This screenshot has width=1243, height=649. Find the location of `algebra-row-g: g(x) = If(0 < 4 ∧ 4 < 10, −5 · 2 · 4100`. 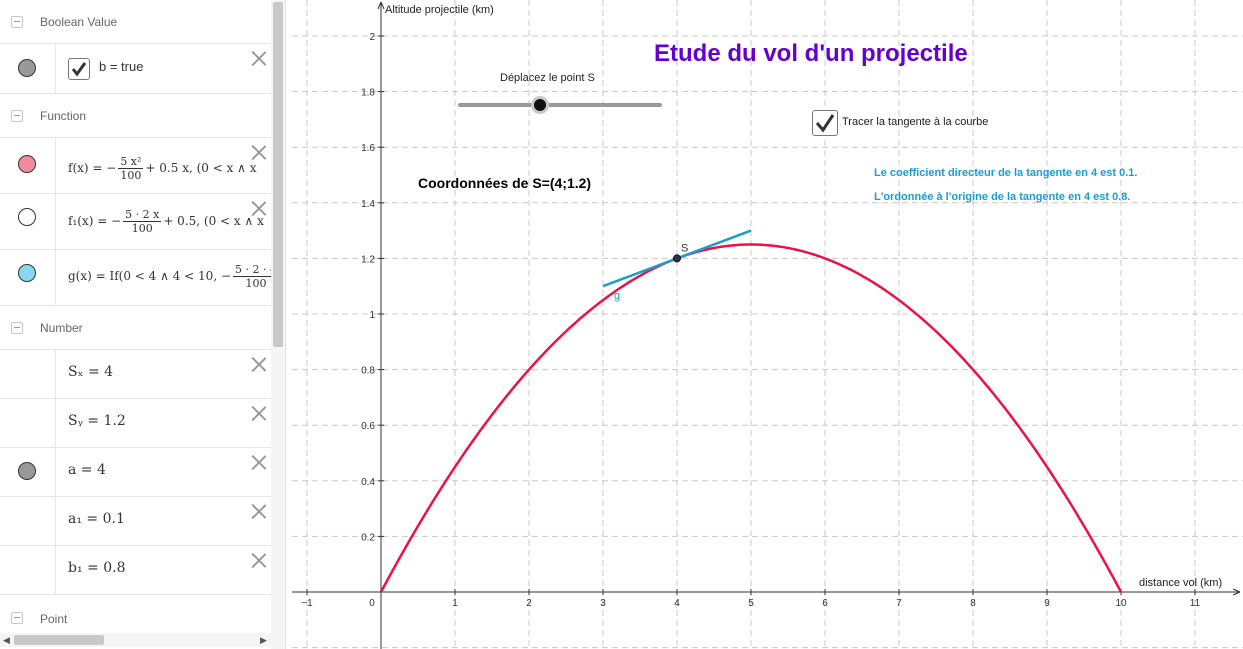

algebra-row-g: g(x) = If(0 < 4 ∧ 4 < 10, −5 · 2 · 4100 is located at coordinates (135, 278).